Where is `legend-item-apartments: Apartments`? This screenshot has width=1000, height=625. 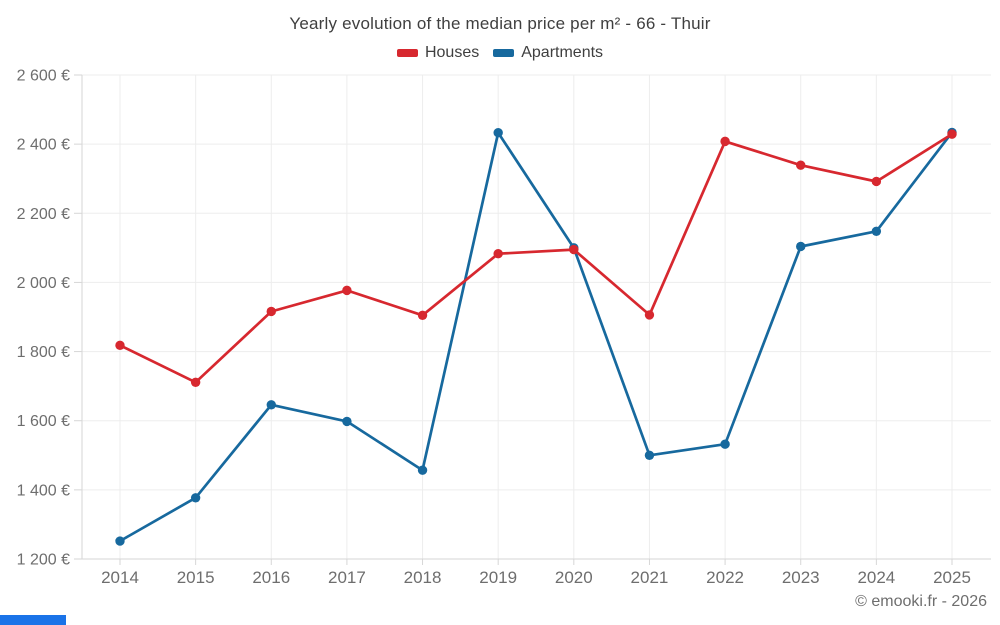
legend-item-apartments: Apartments is located at coordinates (548, 53).